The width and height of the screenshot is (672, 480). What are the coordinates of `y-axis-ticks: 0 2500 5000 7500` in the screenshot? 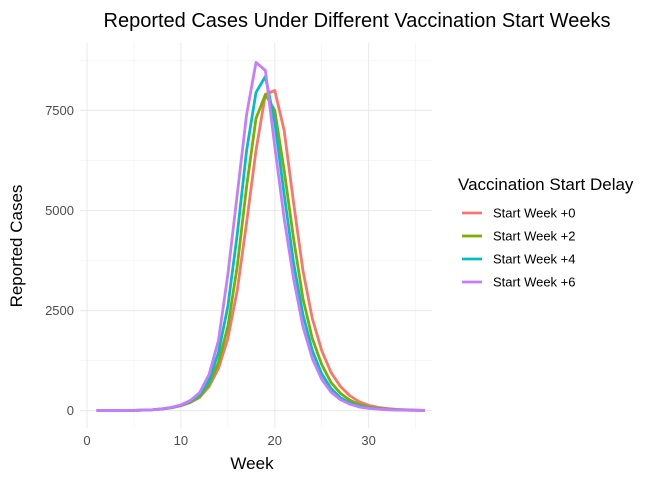 It's located at (59, 260).